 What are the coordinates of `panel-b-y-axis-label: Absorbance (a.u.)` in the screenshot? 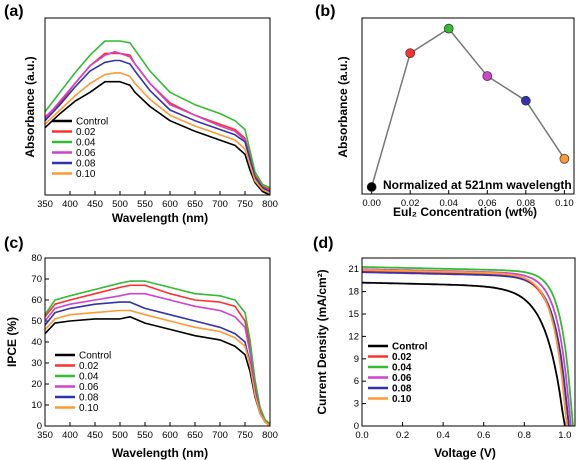 It's located at (343, 106).